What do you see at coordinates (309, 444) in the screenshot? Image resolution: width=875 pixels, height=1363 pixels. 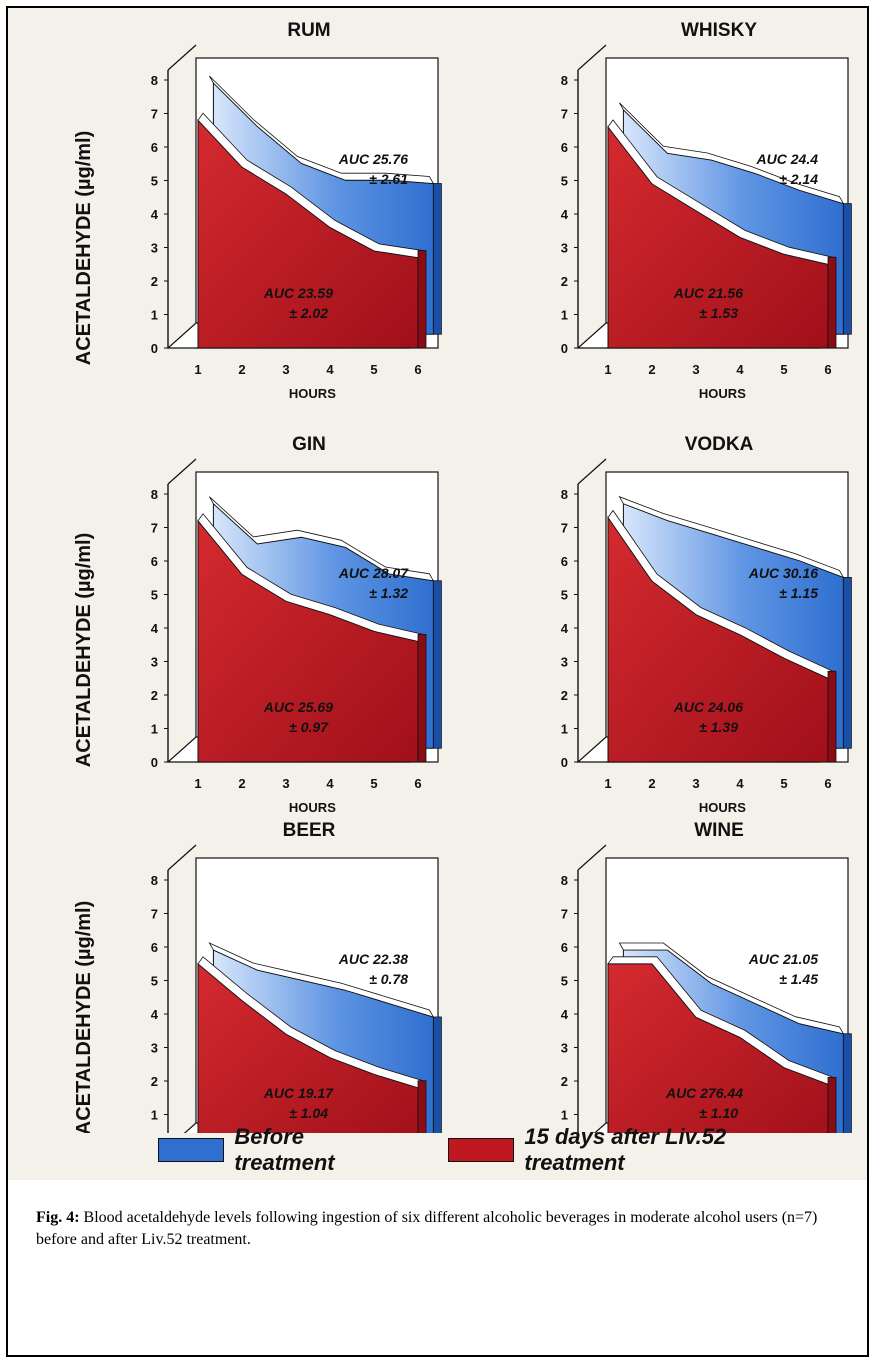 I see `panel-title: GIN` at bounding box center [309, 444].